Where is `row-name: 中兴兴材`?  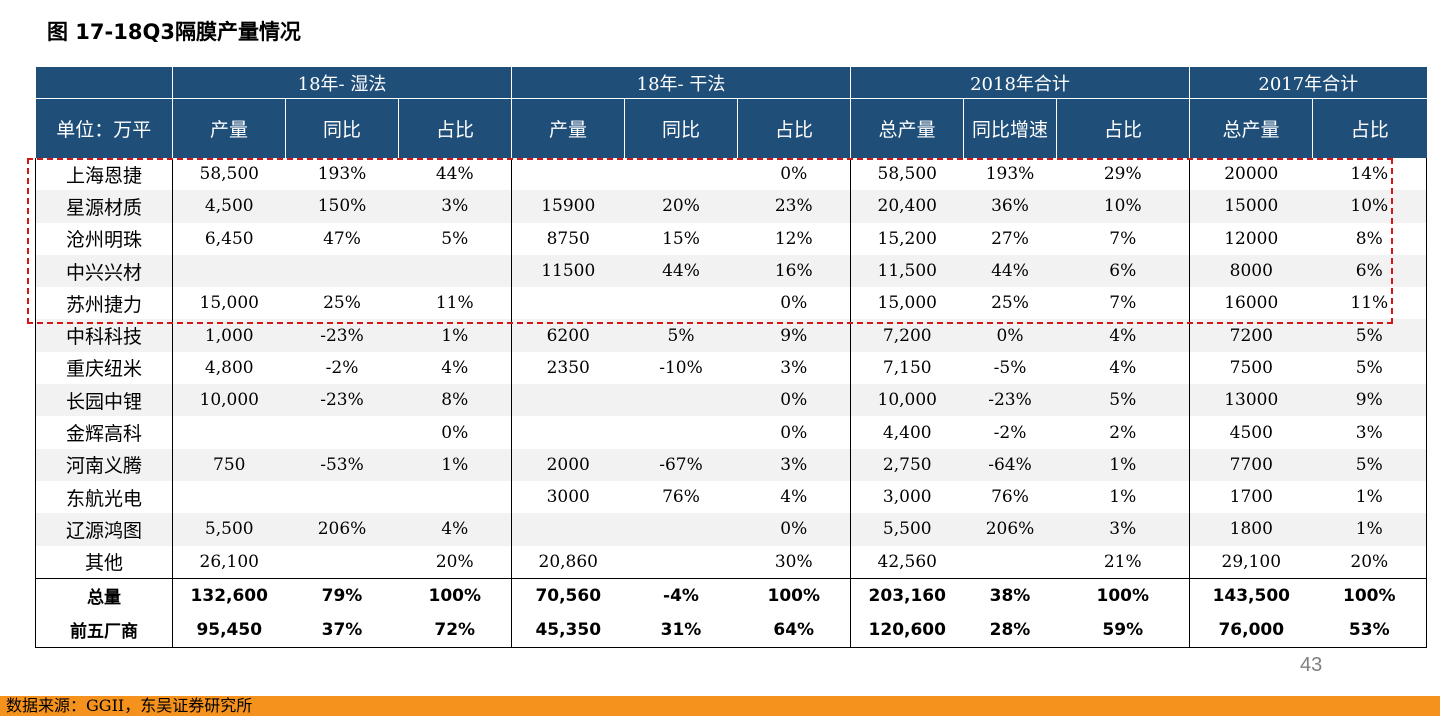 row-name: 中兴兴材 is located at coordinates (104, 271).